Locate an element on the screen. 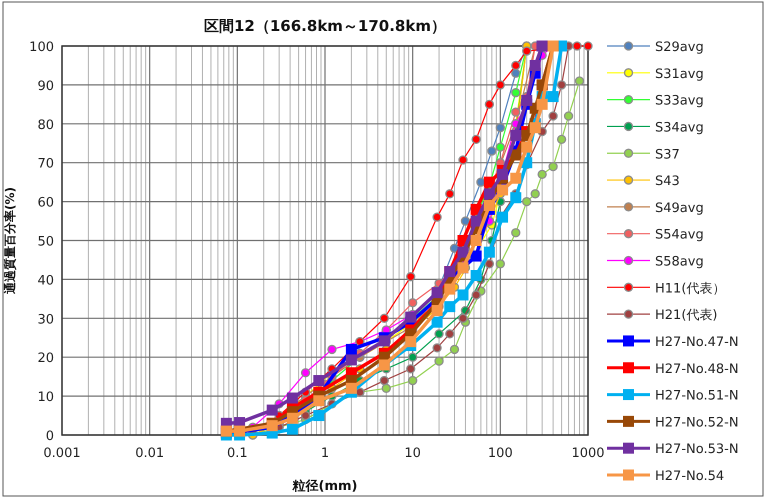 Image resolution: width=779 pixels, height=499 pixels. y-tick-label: 10 is located at coordinates (45, 398).